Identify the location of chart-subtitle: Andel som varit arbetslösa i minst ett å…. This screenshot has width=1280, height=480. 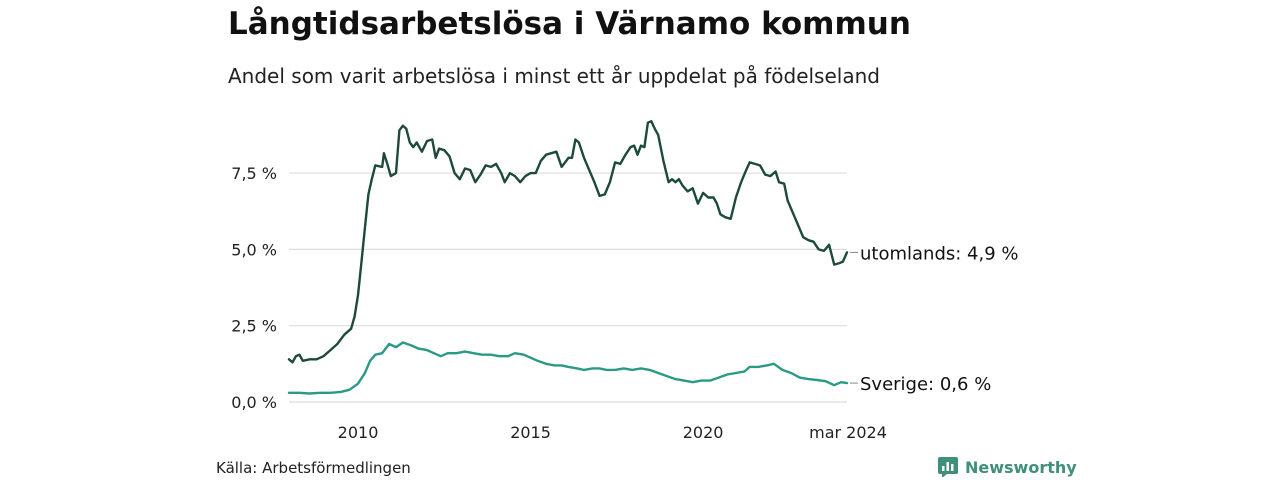
(554, 76).